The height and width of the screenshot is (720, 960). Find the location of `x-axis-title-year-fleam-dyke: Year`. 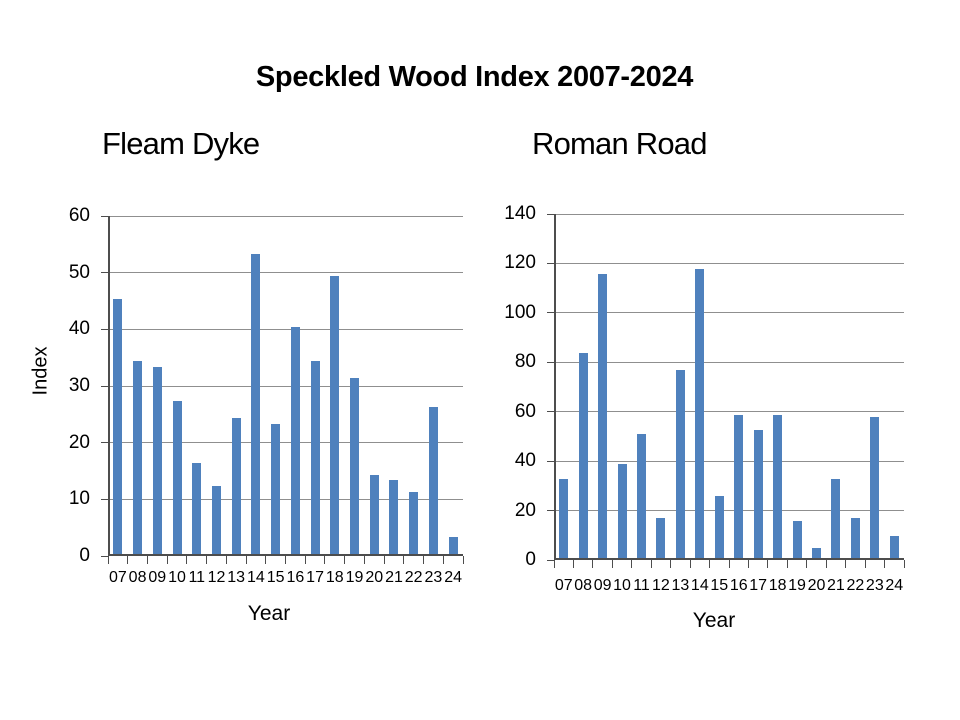

x-axis-title-year-fleam-dyke: Year is located at coordinates (269, 613).